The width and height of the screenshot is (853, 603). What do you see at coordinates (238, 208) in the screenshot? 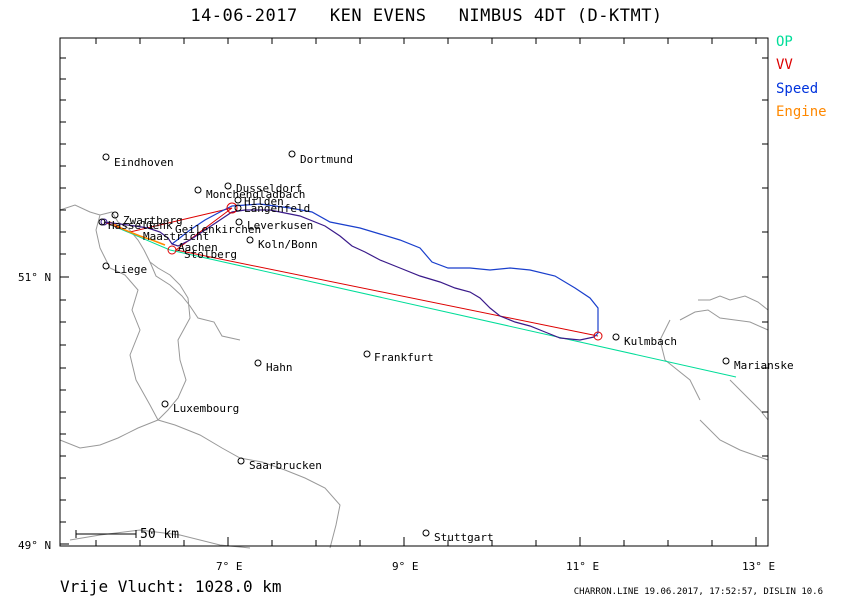
I see `city-marker-langenfeld` at bounding box center [238, 208].